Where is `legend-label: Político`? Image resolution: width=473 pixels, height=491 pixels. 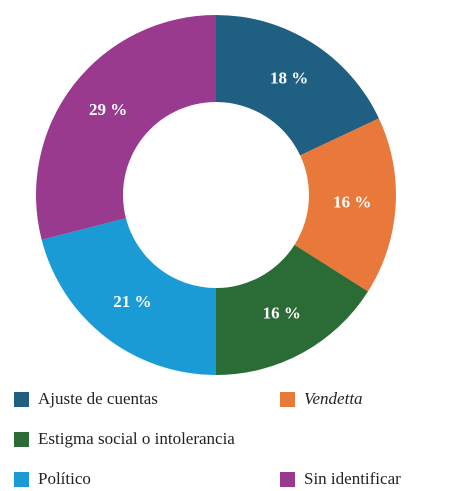 legend-label: Político is located at coordinates (64, 478).